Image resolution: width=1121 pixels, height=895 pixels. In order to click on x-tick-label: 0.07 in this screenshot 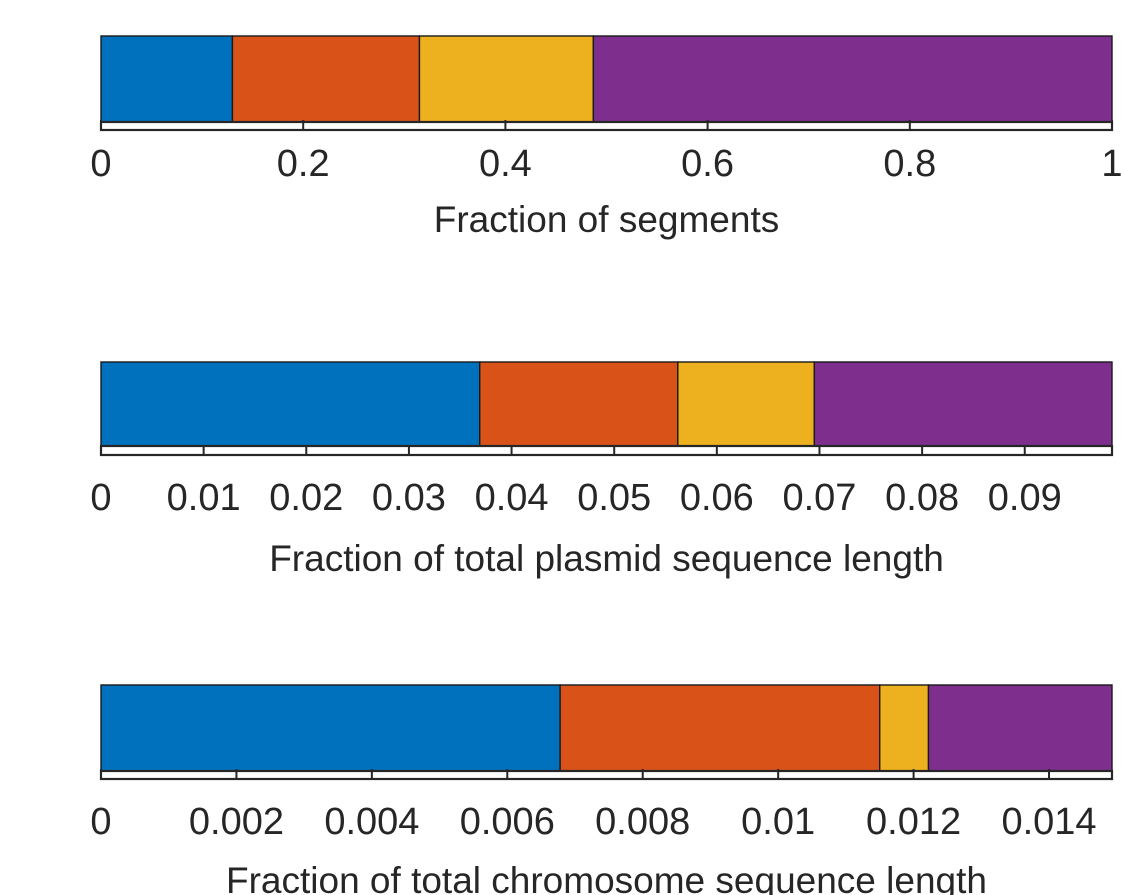, I will do `click(819, 498)`.